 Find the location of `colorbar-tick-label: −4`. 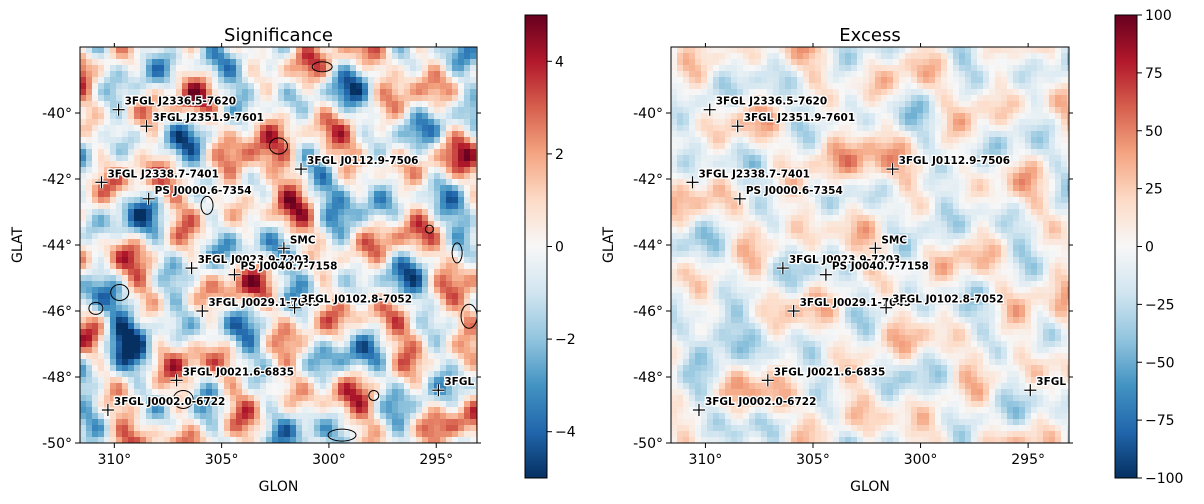

colorbar-tick-label: −4 is located at coordinates (565, 433).